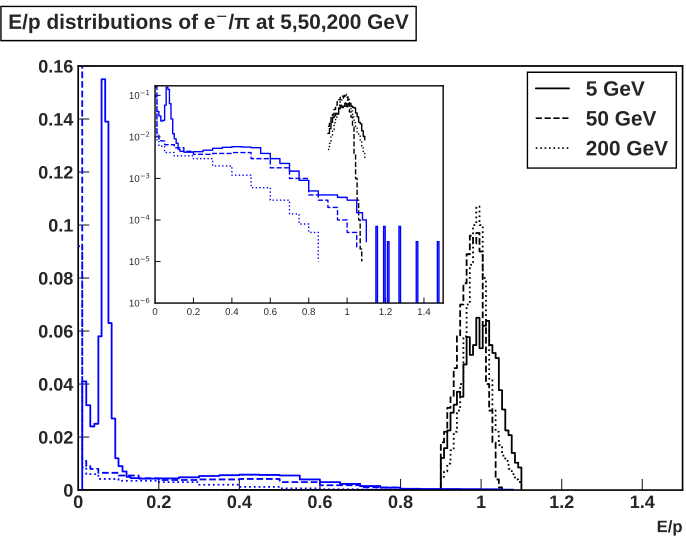  Describe the element at coordinates (56, 384) in the screenshot. I see `y-tick-label: 0.04` at that location.